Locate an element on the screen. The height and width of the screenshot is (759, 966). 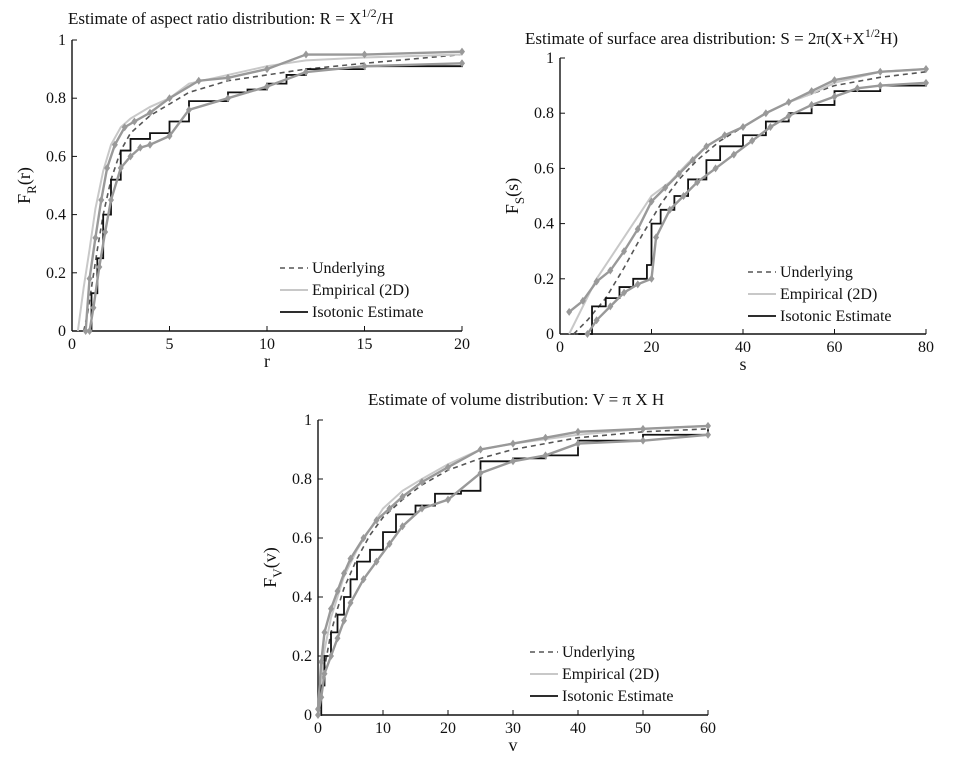
x-tick-label: 60 is located at coordinates (835, 347).